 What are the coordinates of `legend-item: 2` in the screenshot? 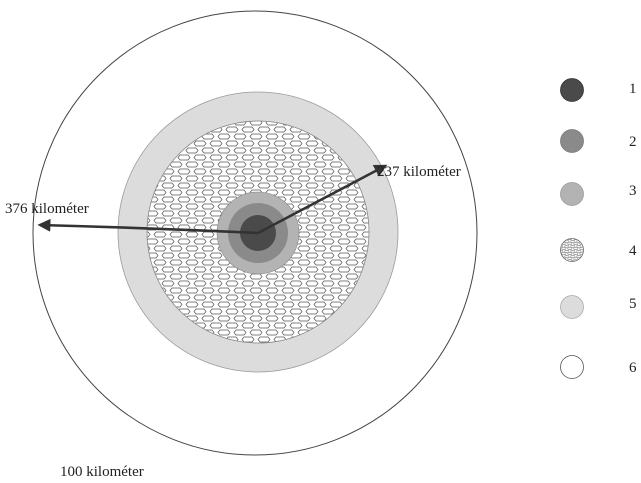 It's located at (598, 141).